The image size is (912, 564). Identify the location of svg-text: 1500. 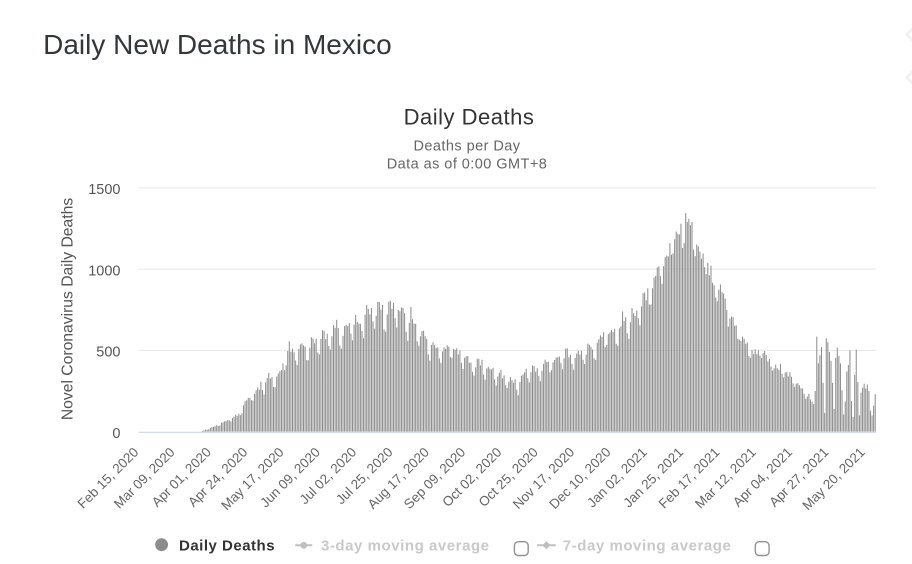
(104, 190).